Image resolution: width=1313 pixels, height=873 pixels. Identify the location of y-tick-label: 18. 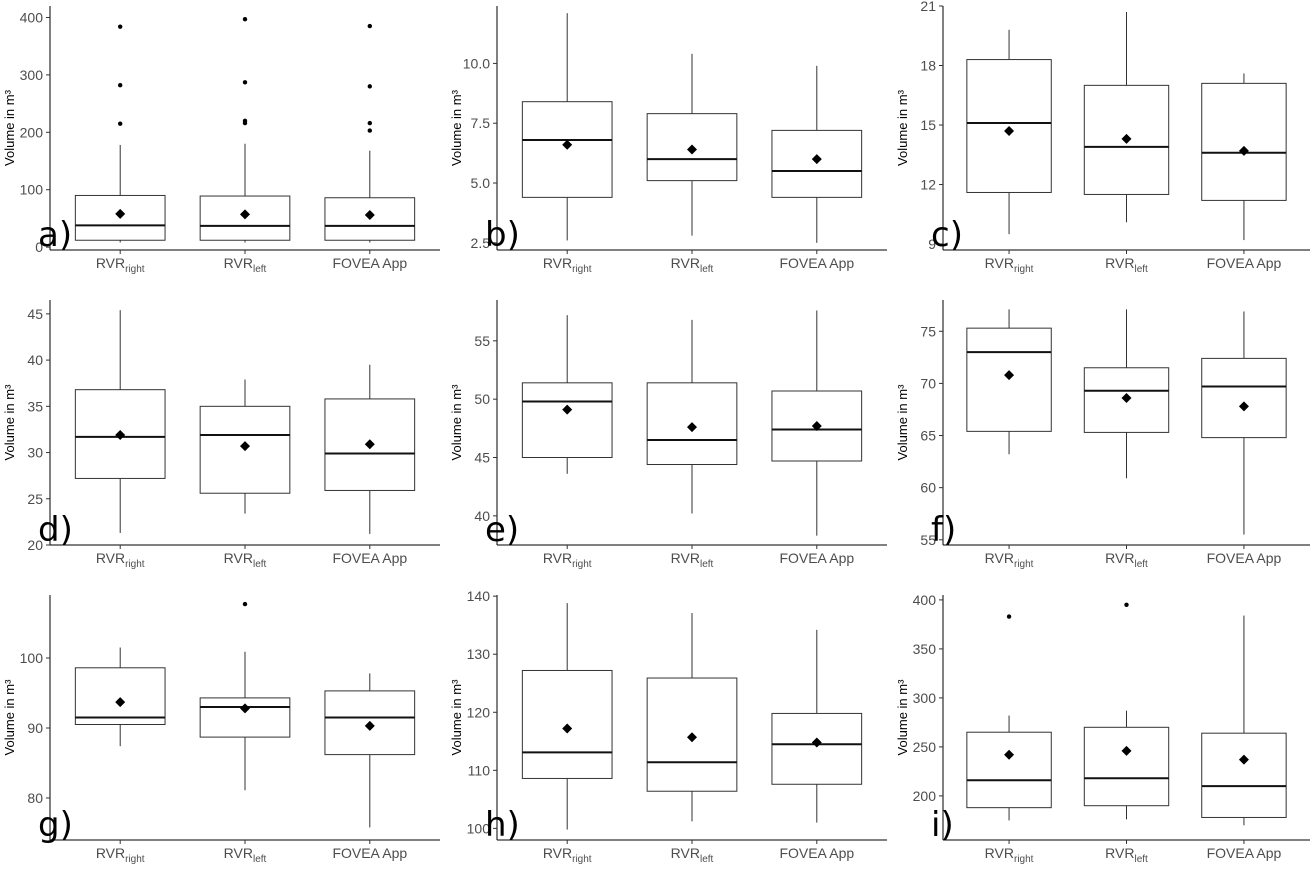
(928, 66).